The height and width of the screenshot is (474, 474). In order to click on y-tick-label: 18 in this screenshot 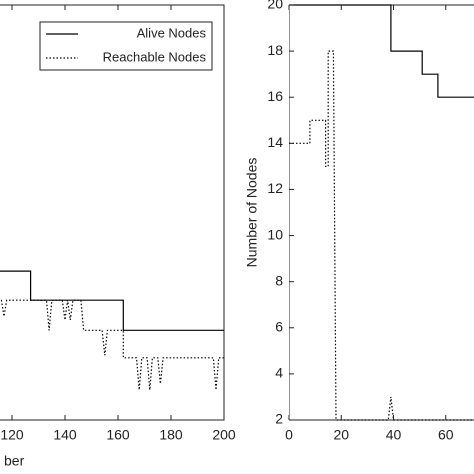, I will do `click(275, 50)`.